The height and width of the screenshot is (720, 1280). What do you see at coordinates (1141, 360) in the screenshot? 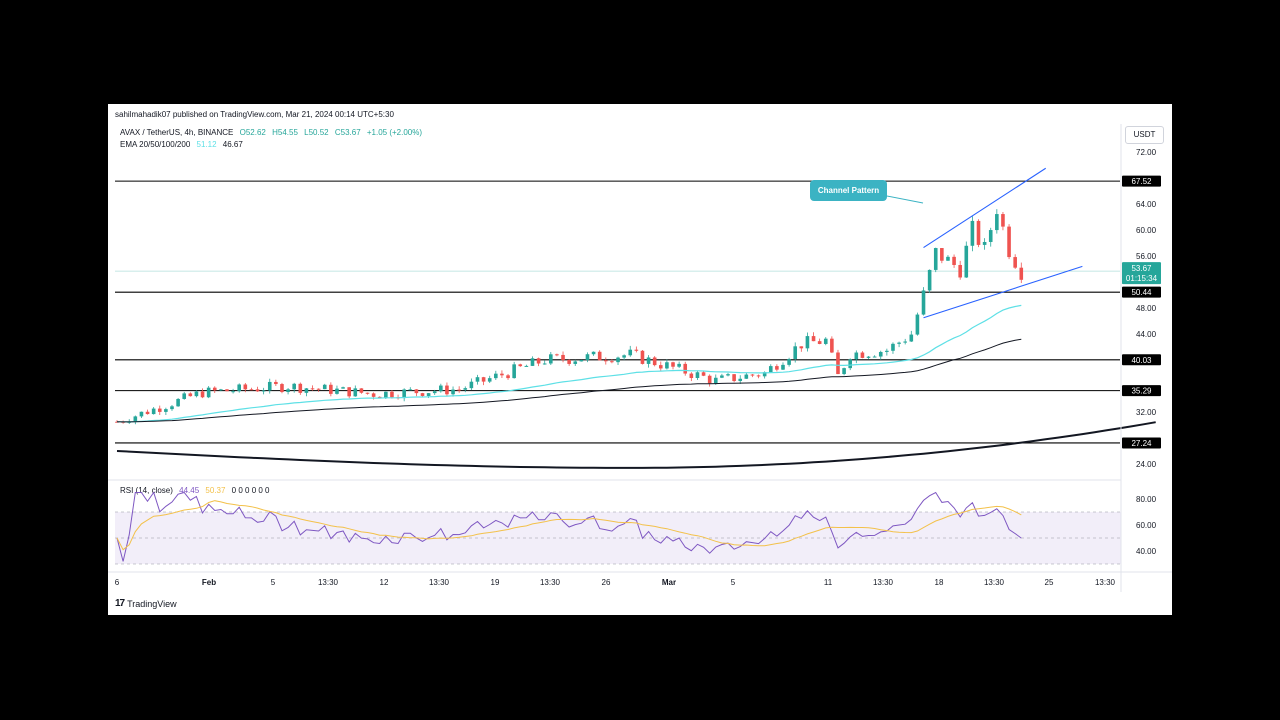
I see `level-label: 40.03` at bounding box center [1141, 360].